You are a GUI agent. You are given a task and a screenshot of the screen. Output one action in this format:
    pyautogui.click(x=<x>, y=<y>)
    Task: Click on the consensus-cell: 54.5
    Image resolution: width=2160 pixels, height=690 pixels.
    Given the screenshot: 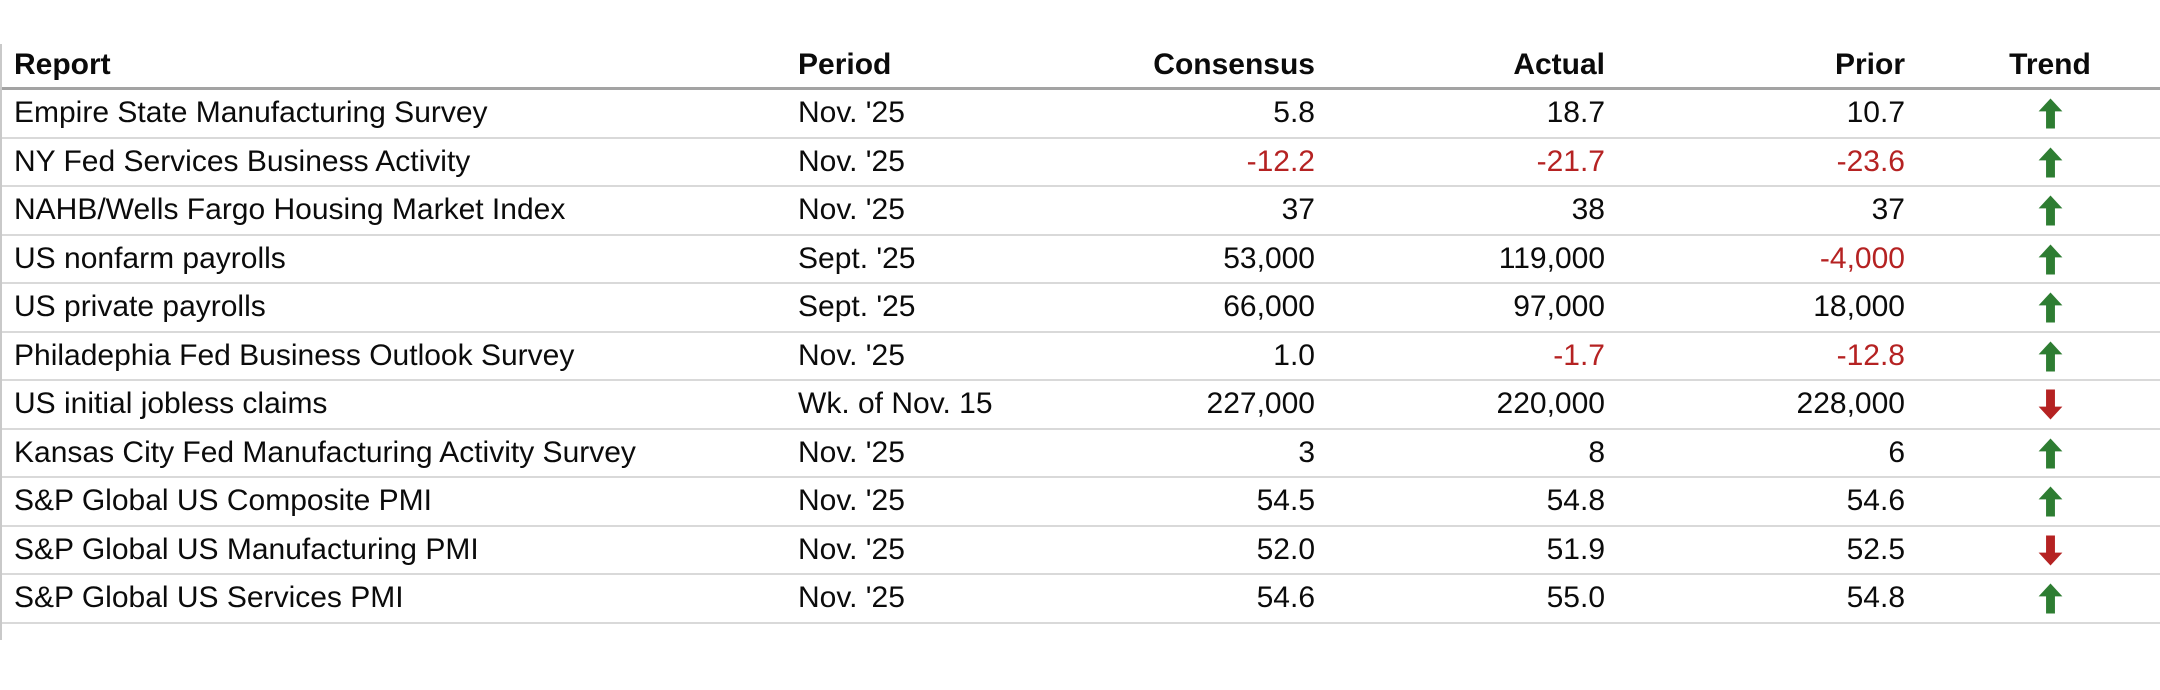 What is the action you would take?
    pyautogui.click(x=1165, y=502)
    